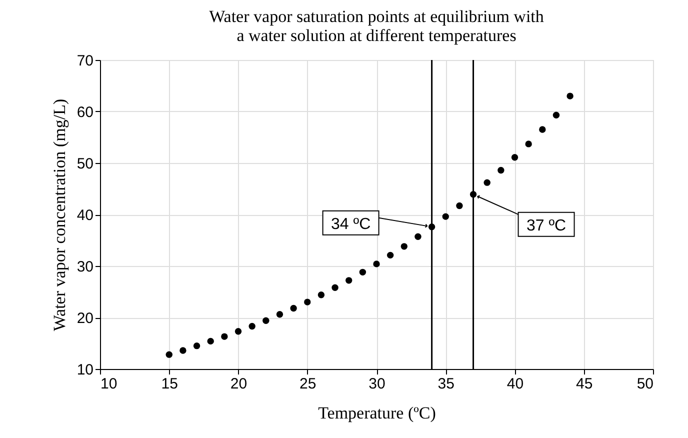  I want to click on chart-title: Water vapor saturation points at equilibrium with a water solution at different temperatures, so click(376, 26).